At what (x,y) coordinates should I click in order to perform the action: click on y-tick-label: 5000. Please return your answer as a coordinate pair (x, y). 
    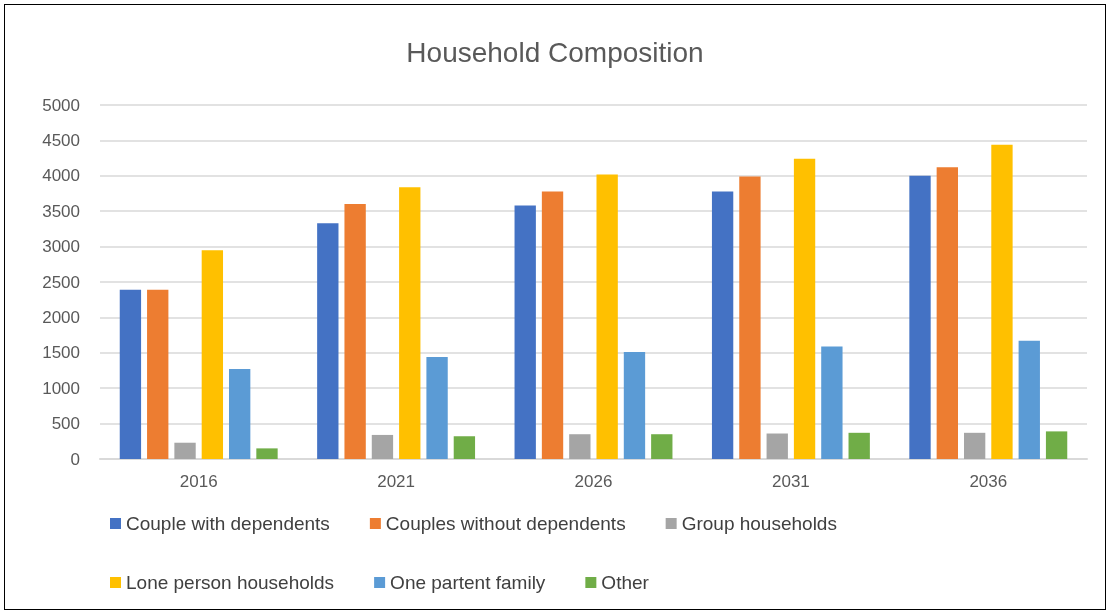
    Looking at the image, I should click on (61, 105).